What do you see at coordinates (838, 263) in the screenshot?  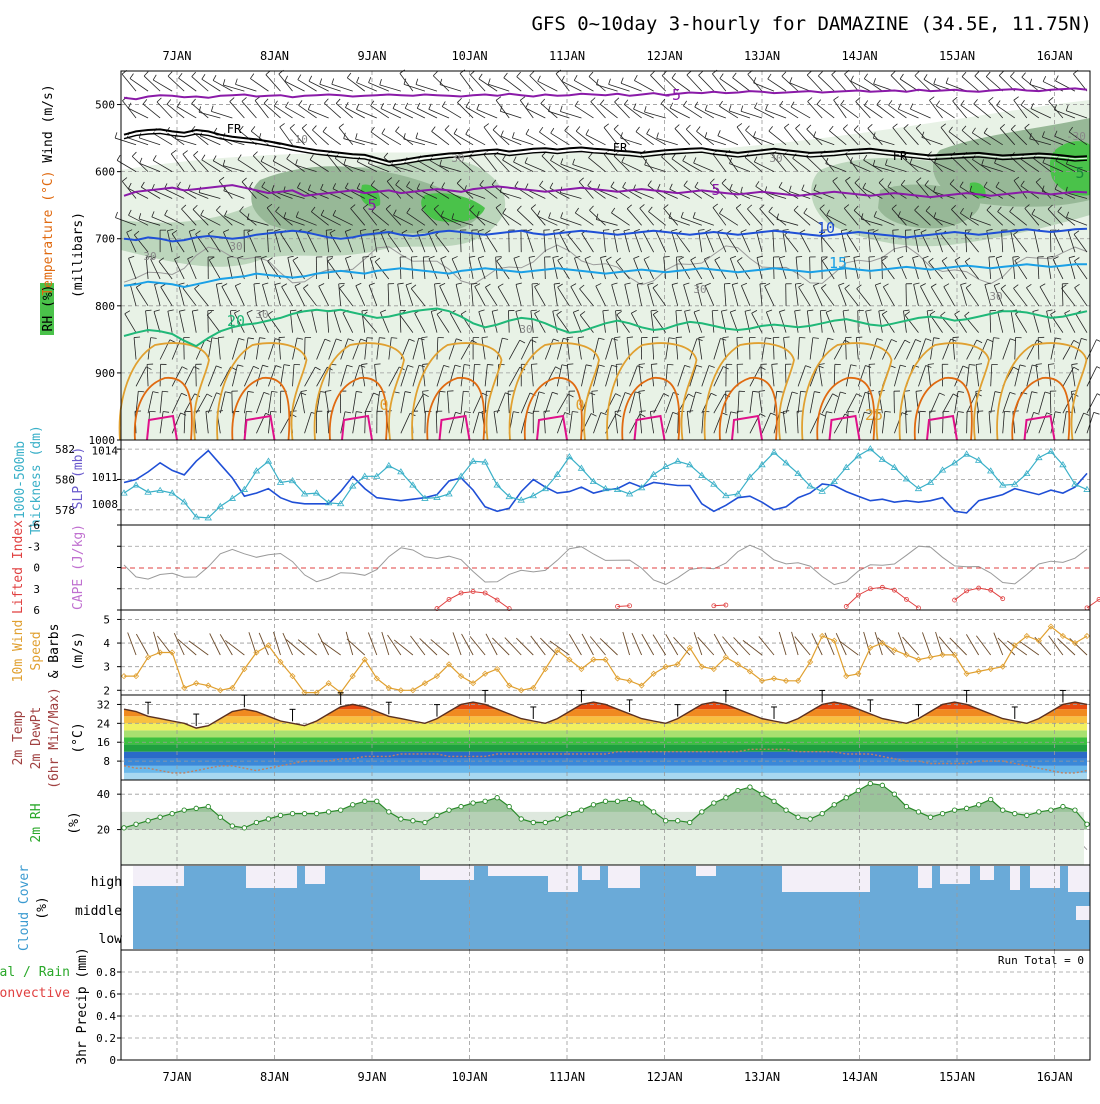 I see `contour-label: 15` at bounding box center [838, 263].